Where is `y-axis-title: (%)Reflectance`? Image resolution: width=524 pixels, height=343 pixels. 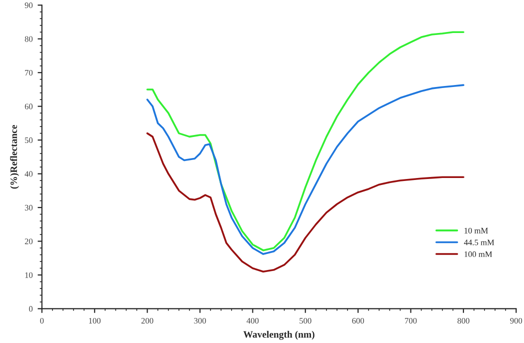
y-axis-title: (%)Reflectance is located at coordinates (15, 157).